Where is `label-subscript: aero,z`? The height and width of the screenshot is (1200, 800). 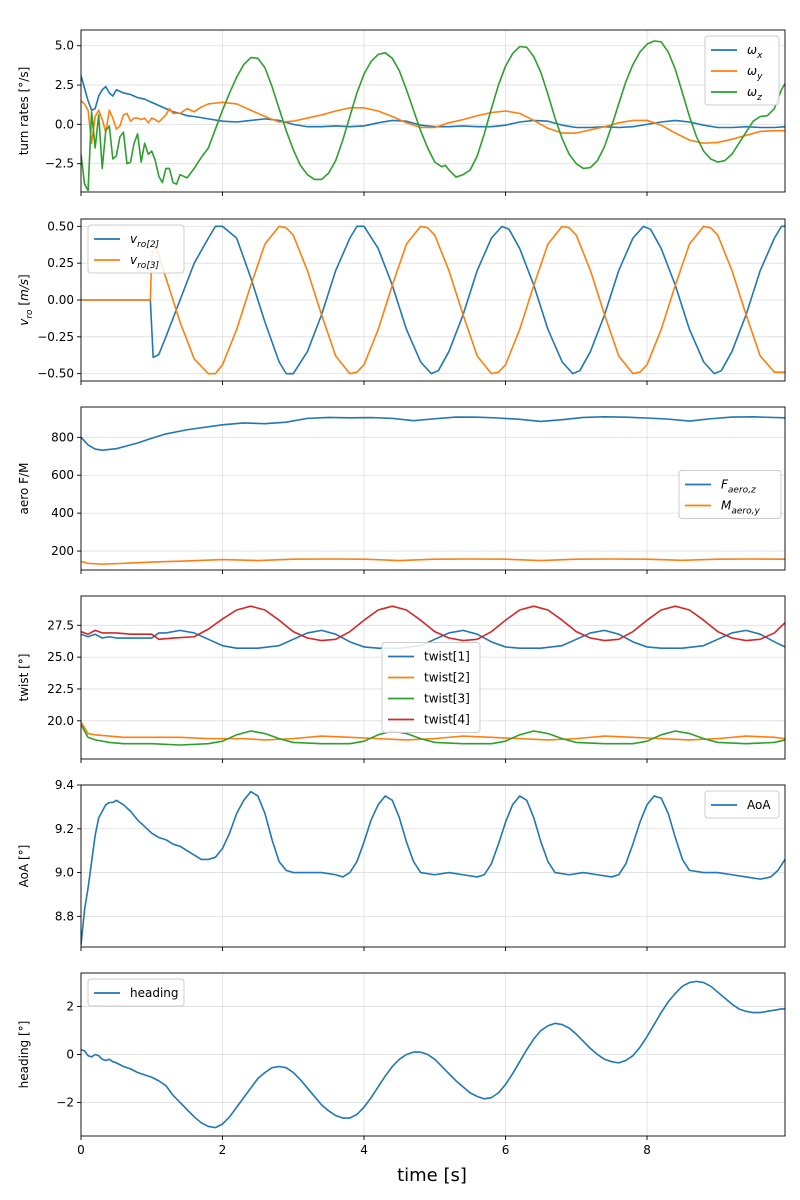
label-subscript: aero,z is located at coordinates (742, 491).